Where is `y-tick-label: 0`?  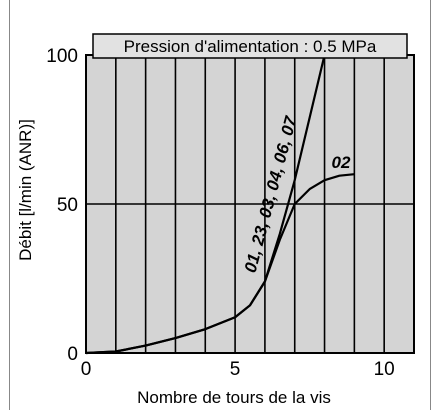
y-tick-label: 0 is located at coordinates (72, 354).